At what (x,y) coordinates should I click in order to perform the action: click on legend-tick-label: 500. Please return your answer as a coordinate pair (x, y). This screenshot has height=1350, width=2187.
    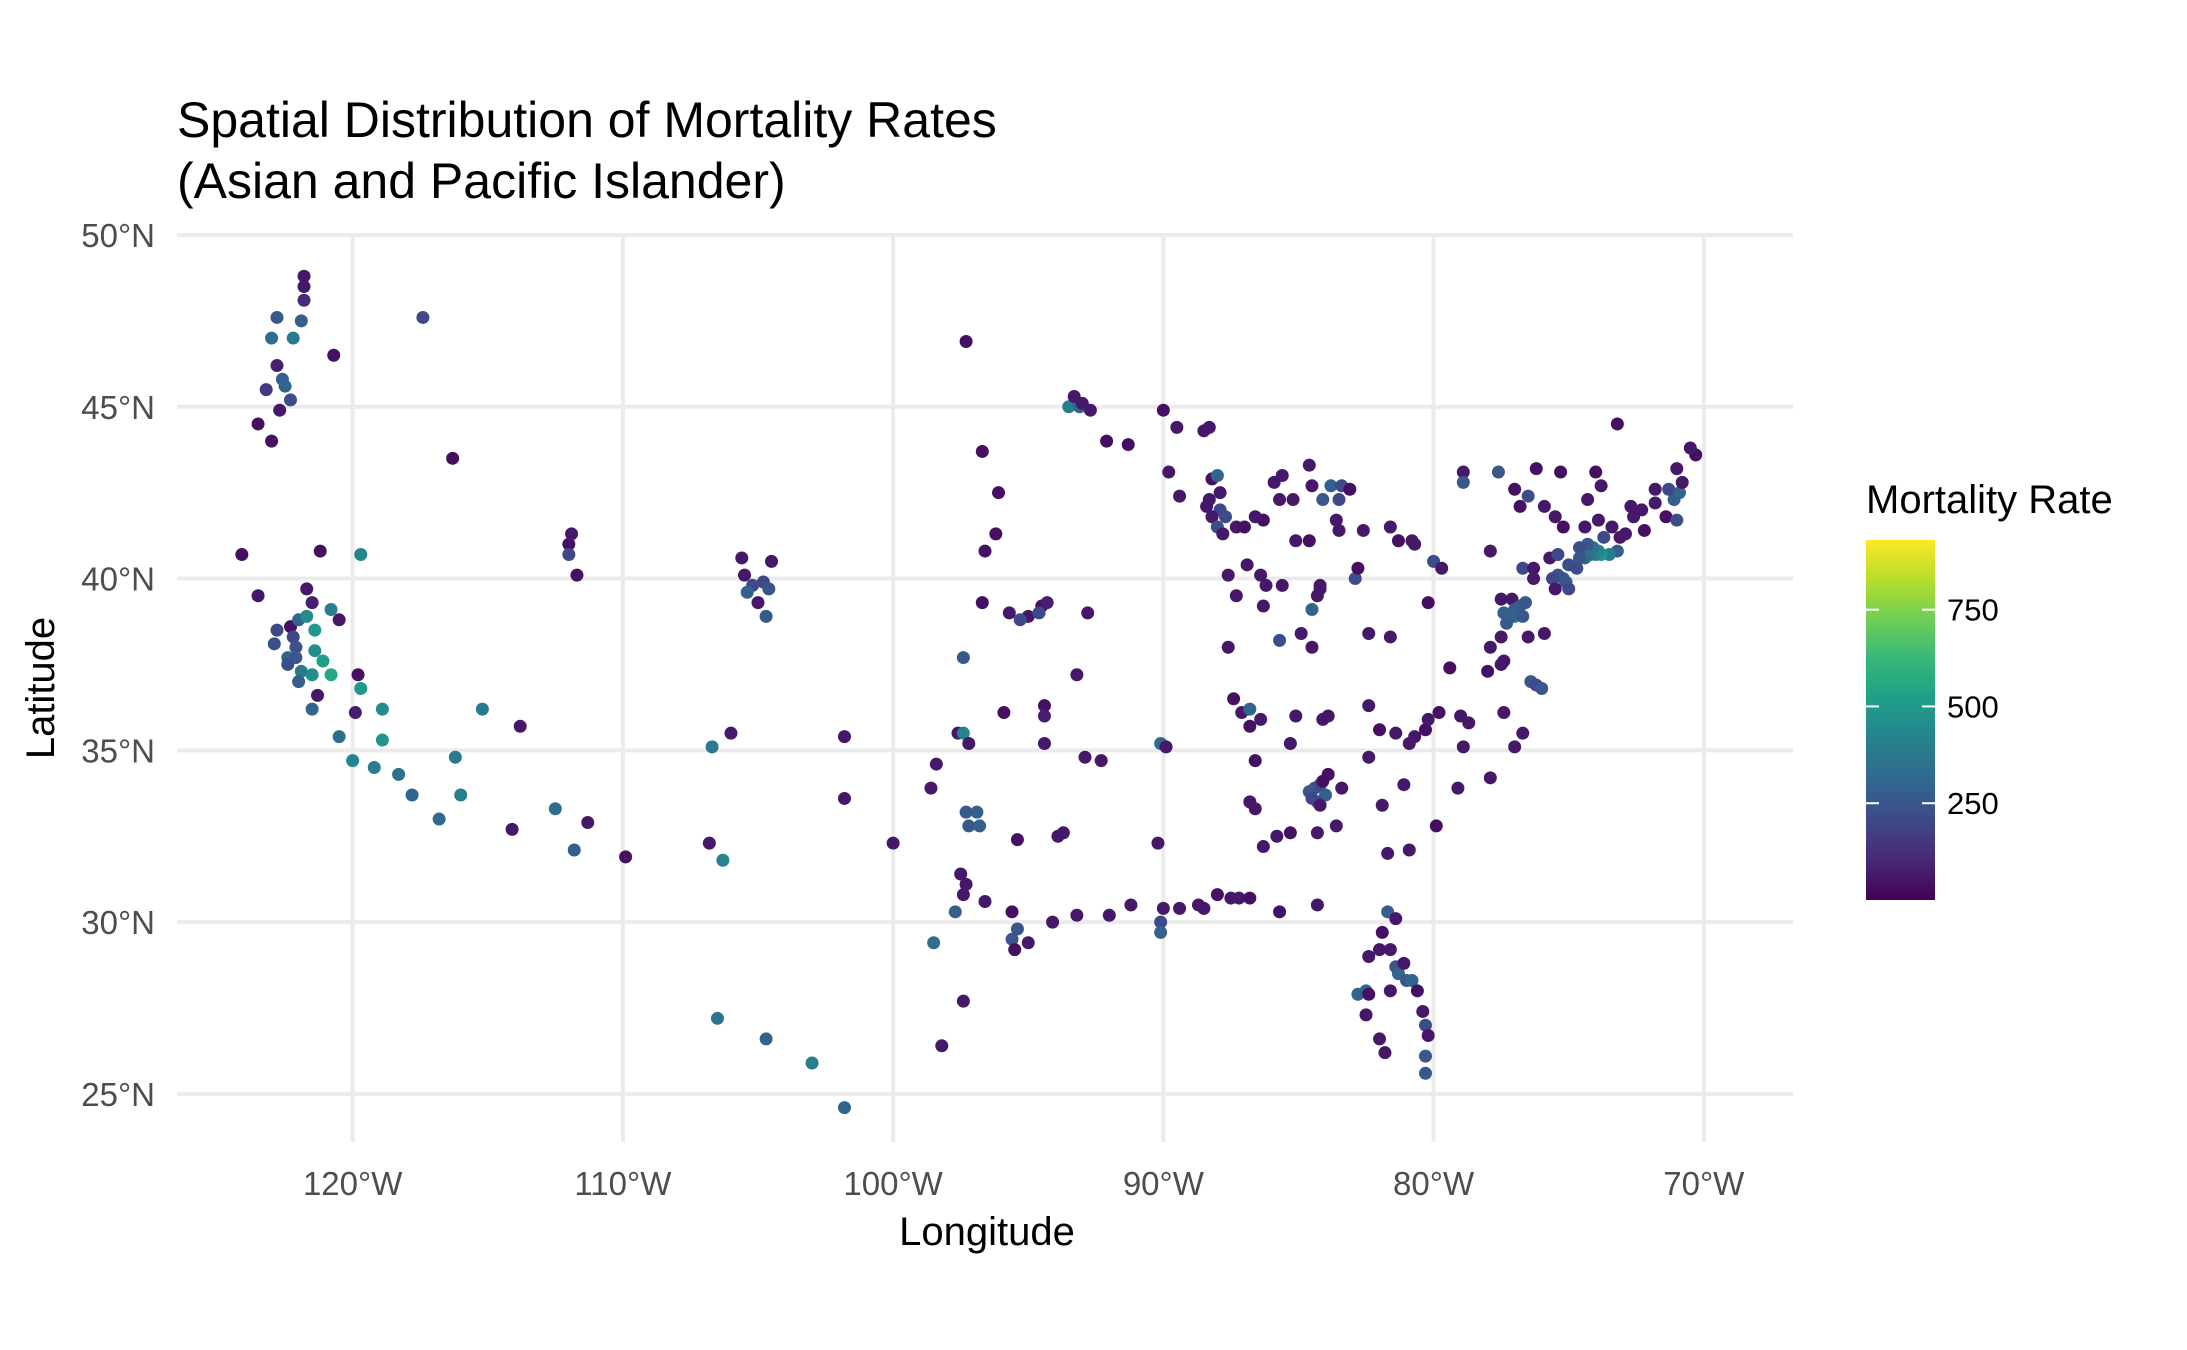
    Looking at the image, I should click on (1973, 706).